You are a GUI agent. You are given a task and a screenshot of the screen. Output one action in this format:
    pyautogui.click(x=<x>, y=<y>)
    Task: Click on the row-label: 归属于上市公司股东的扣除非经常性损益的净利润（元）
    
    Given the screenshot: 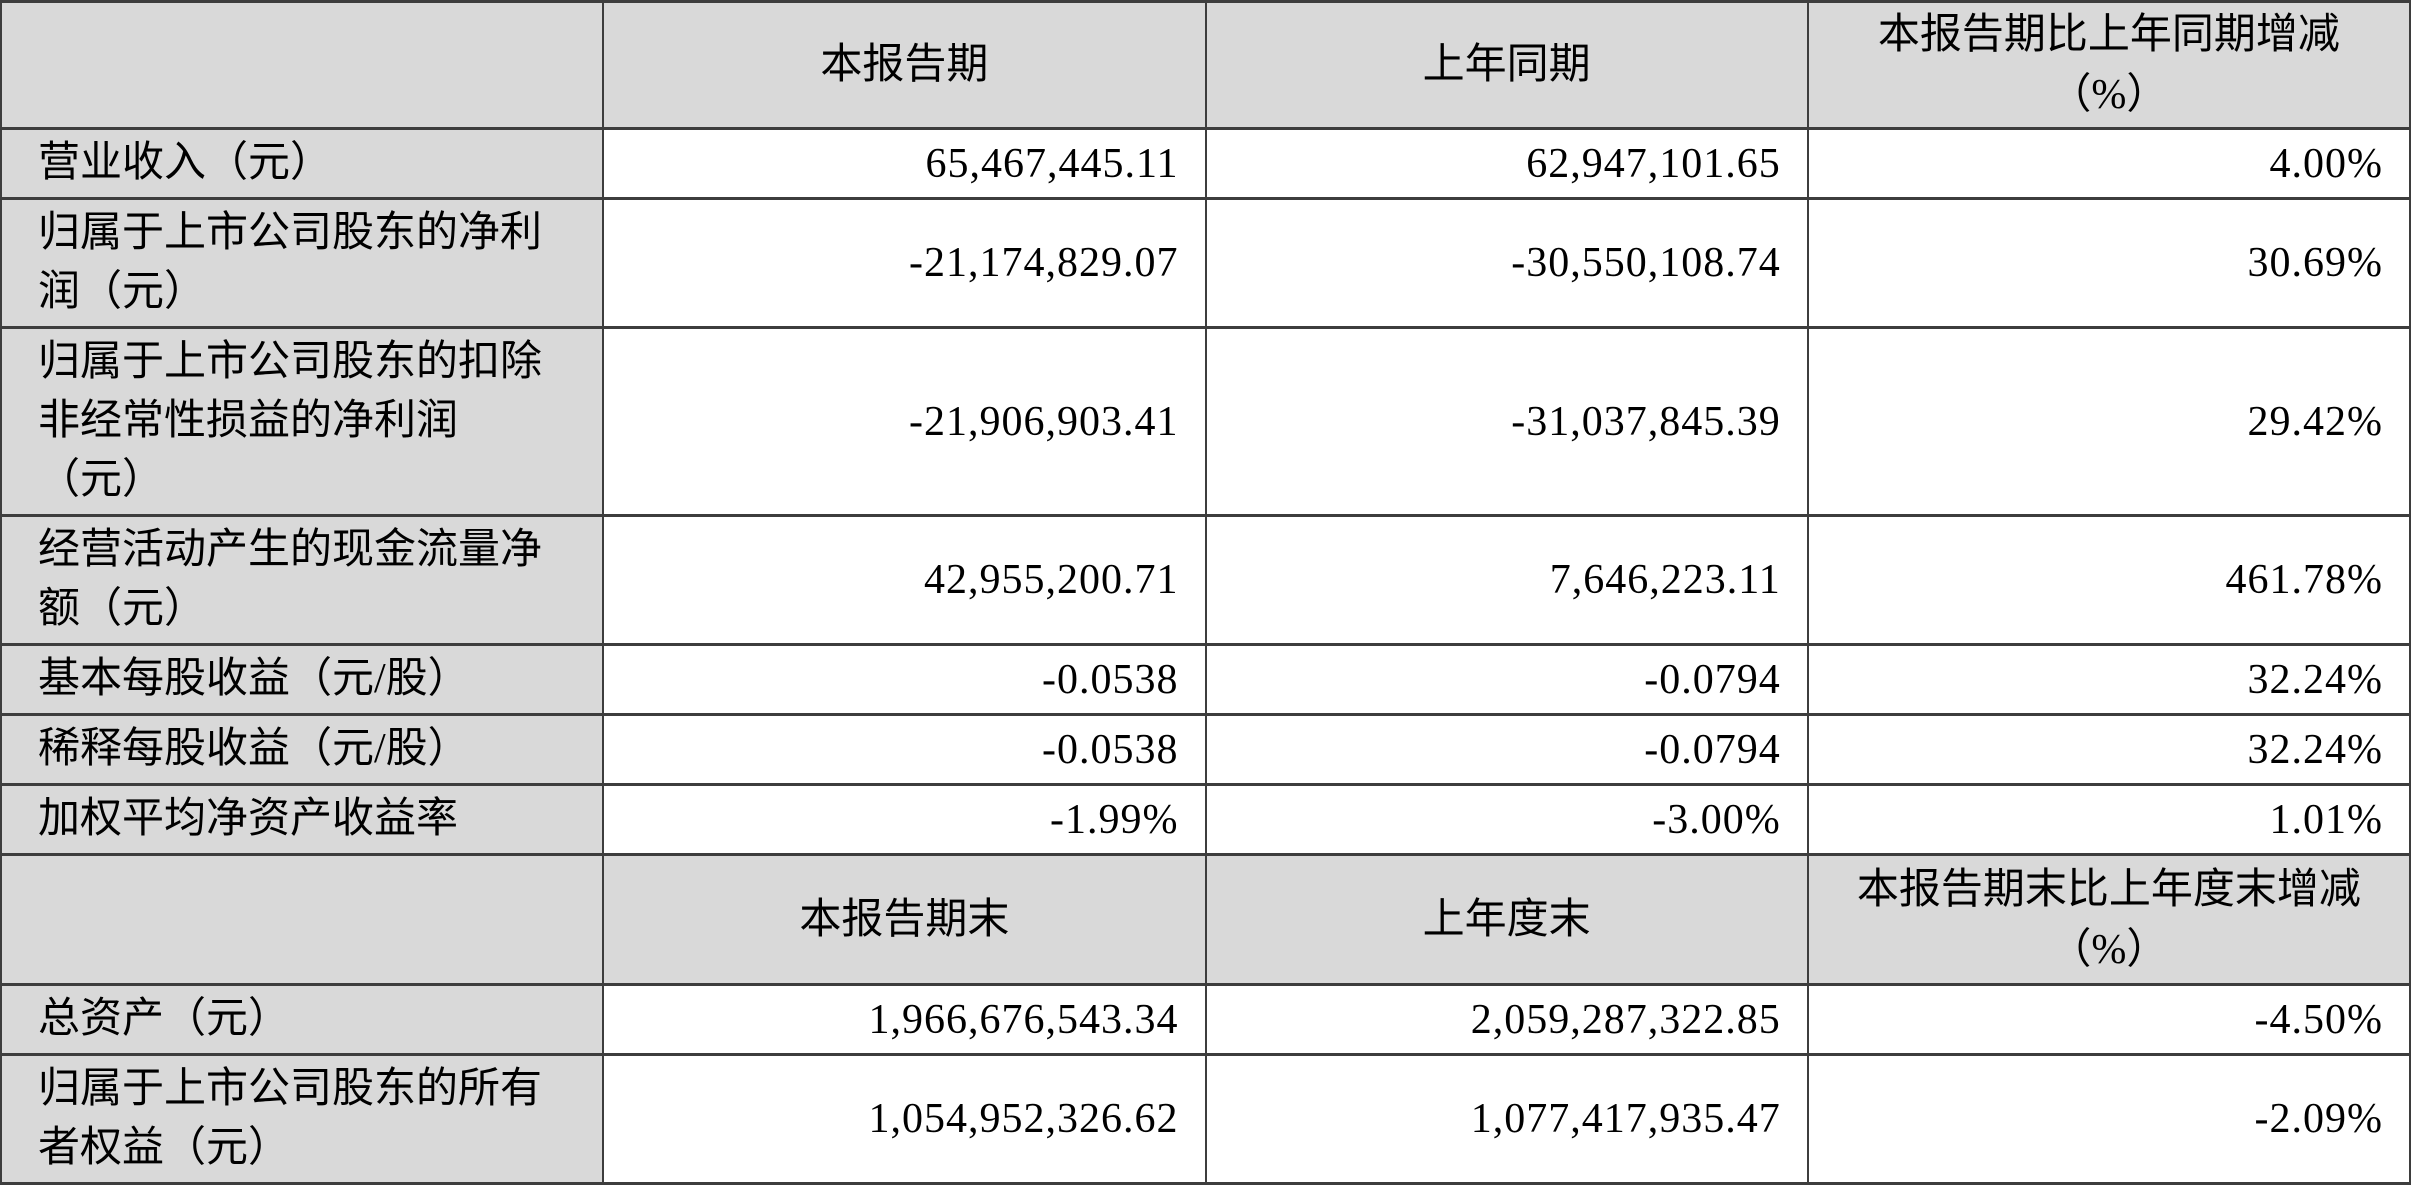 What is the action you would take?
    pyautogui.click(x=302, y=421)
    